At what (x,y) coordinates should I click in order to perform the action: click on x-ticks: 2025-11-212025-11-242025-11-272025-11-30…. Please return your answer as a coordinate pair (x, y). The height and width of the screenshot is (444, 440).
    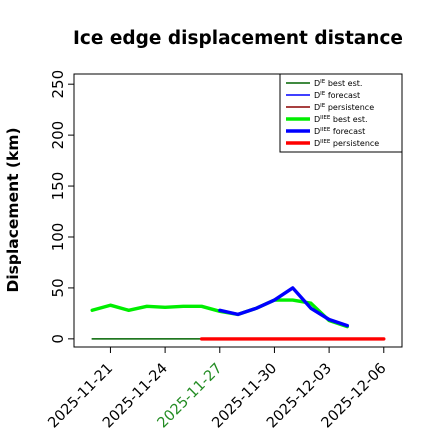
    Looking at the image, I should click on (217, 389).